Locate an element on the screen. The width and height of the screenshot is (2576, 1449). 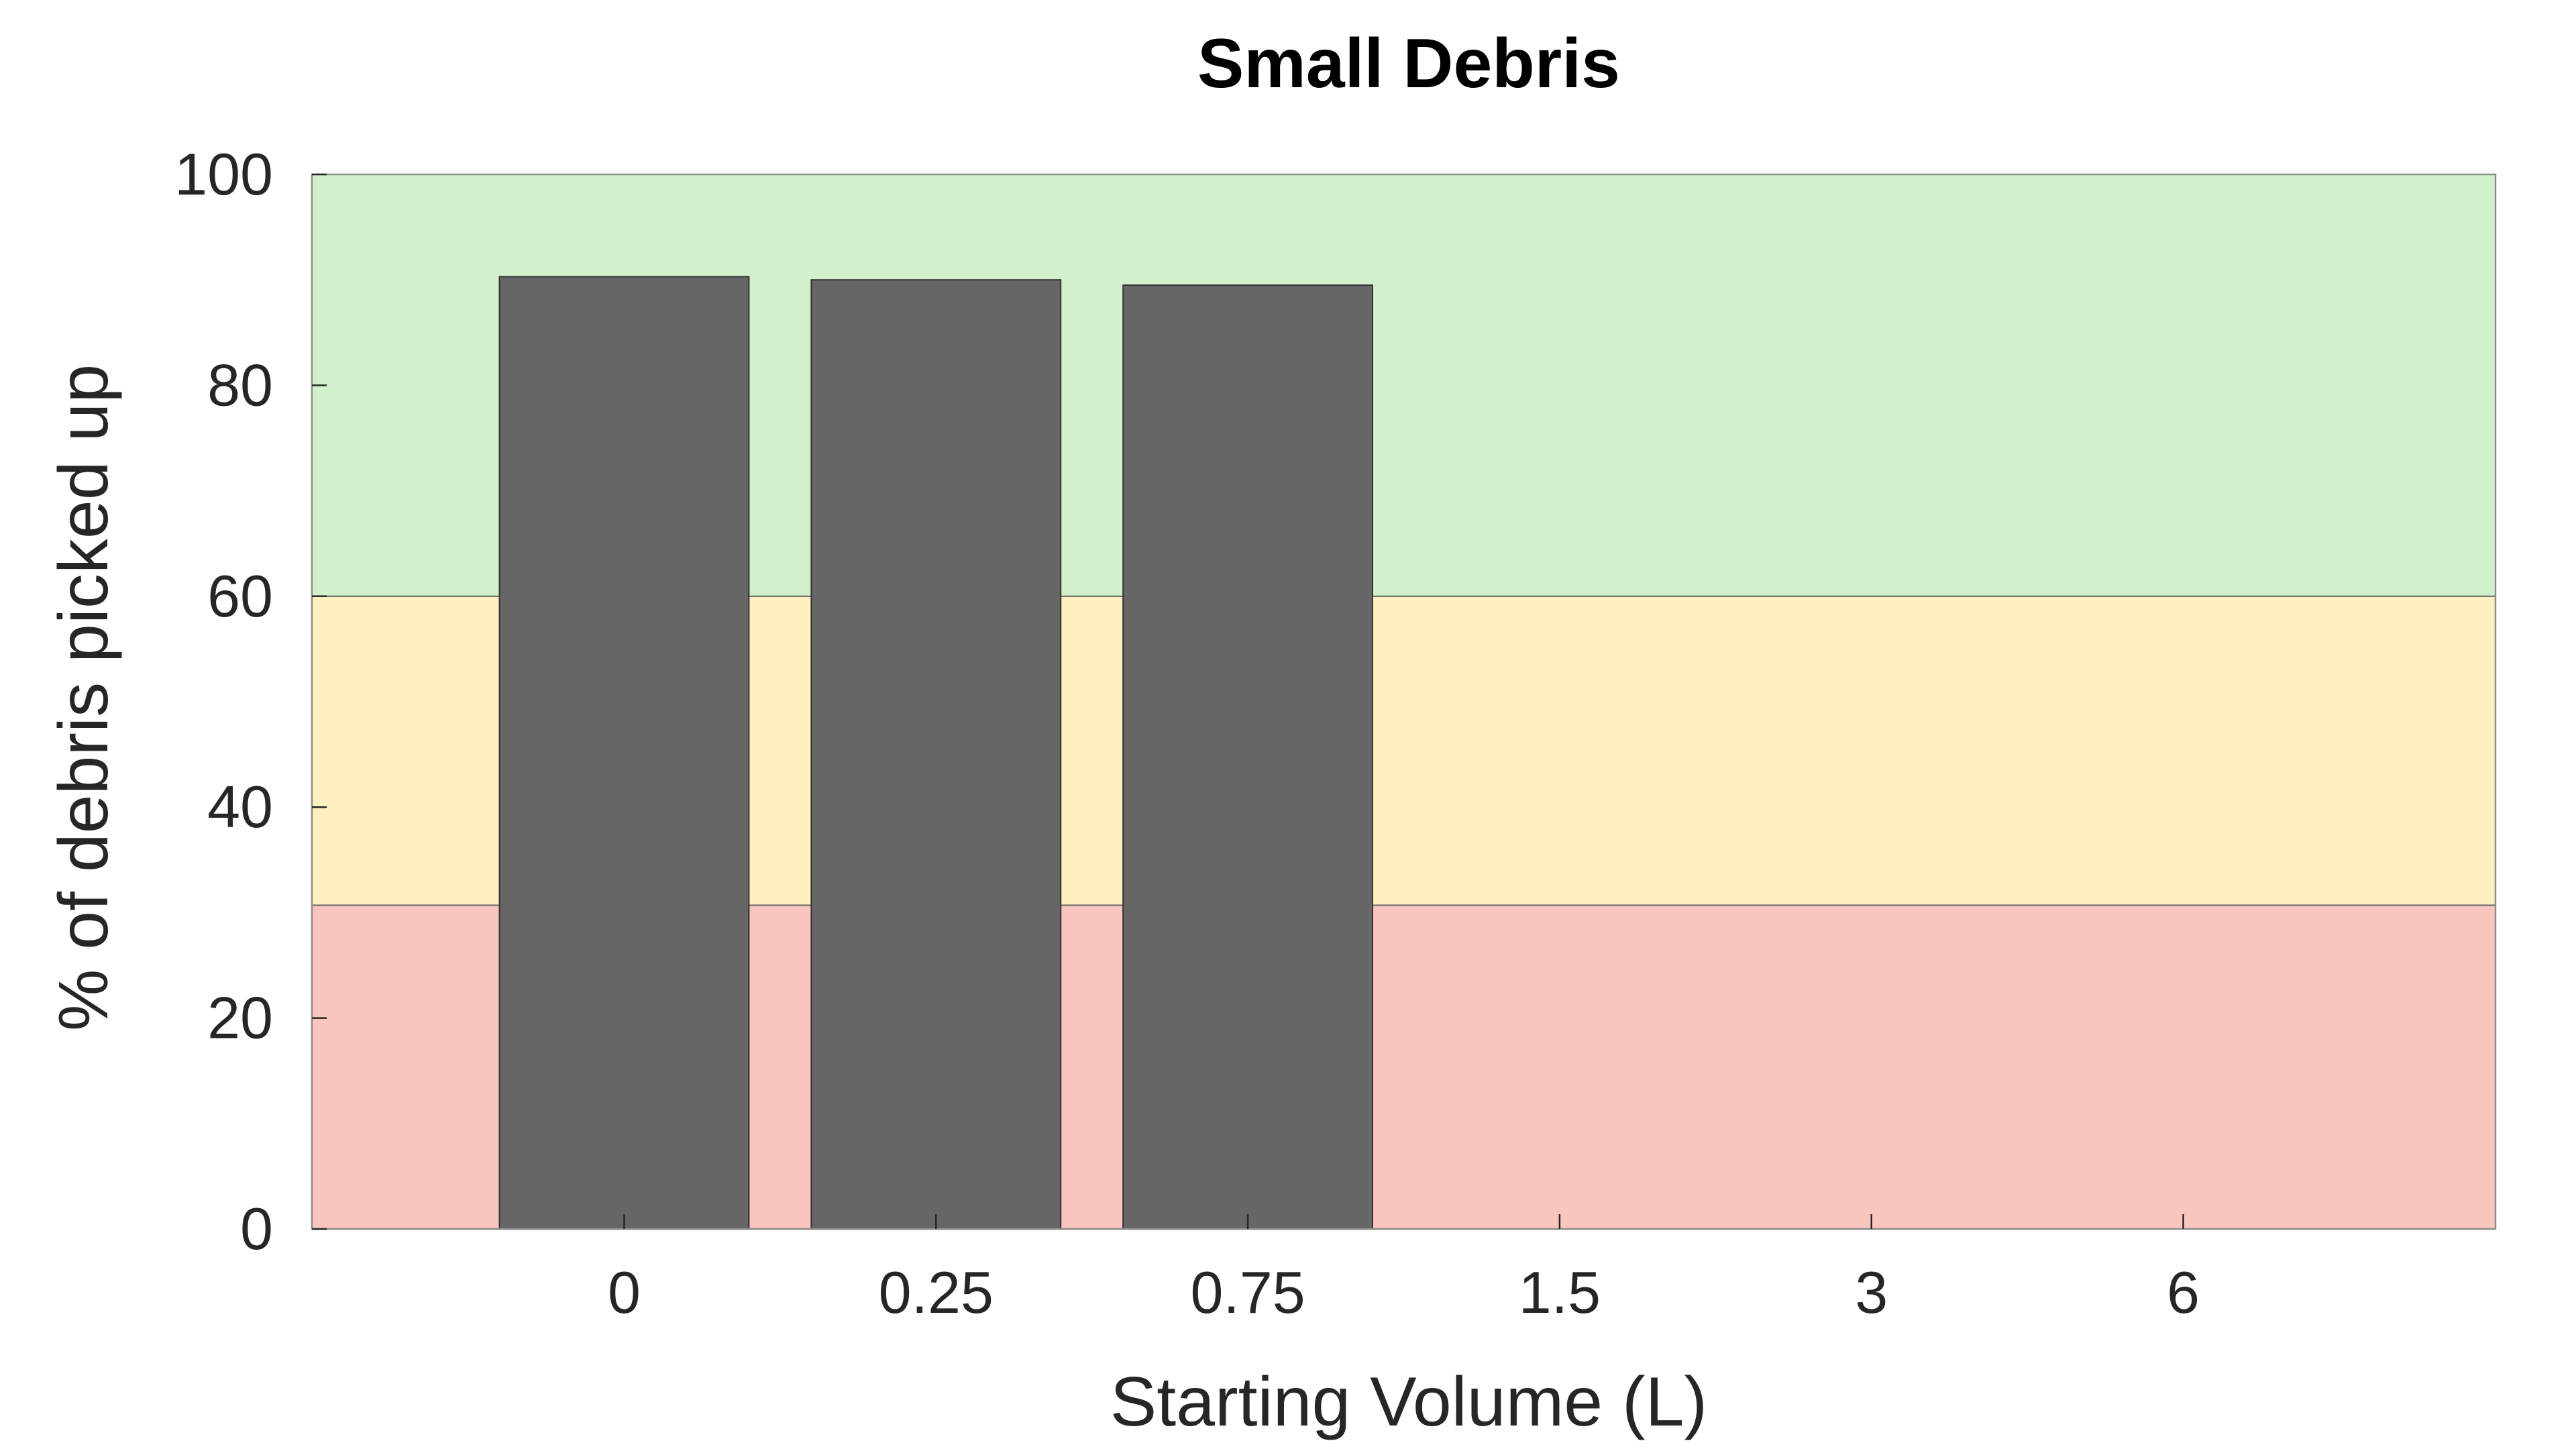
bar-0.75 is located at coordinates (1248, 757).